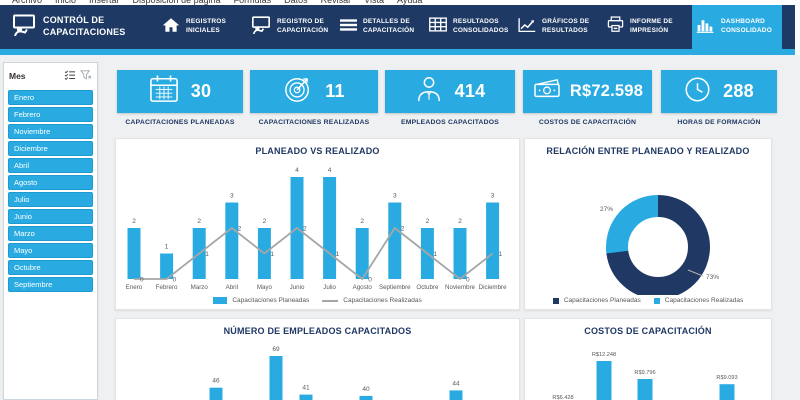 Image resolution: width=800 pixels, height=400 pixels. Describe the element at coordinates (587, 98) in the screenshot. I see `kpi-costos-de-capacitacion: R$72.598 COSTOS DE CAPACITACIÓN` at that location.